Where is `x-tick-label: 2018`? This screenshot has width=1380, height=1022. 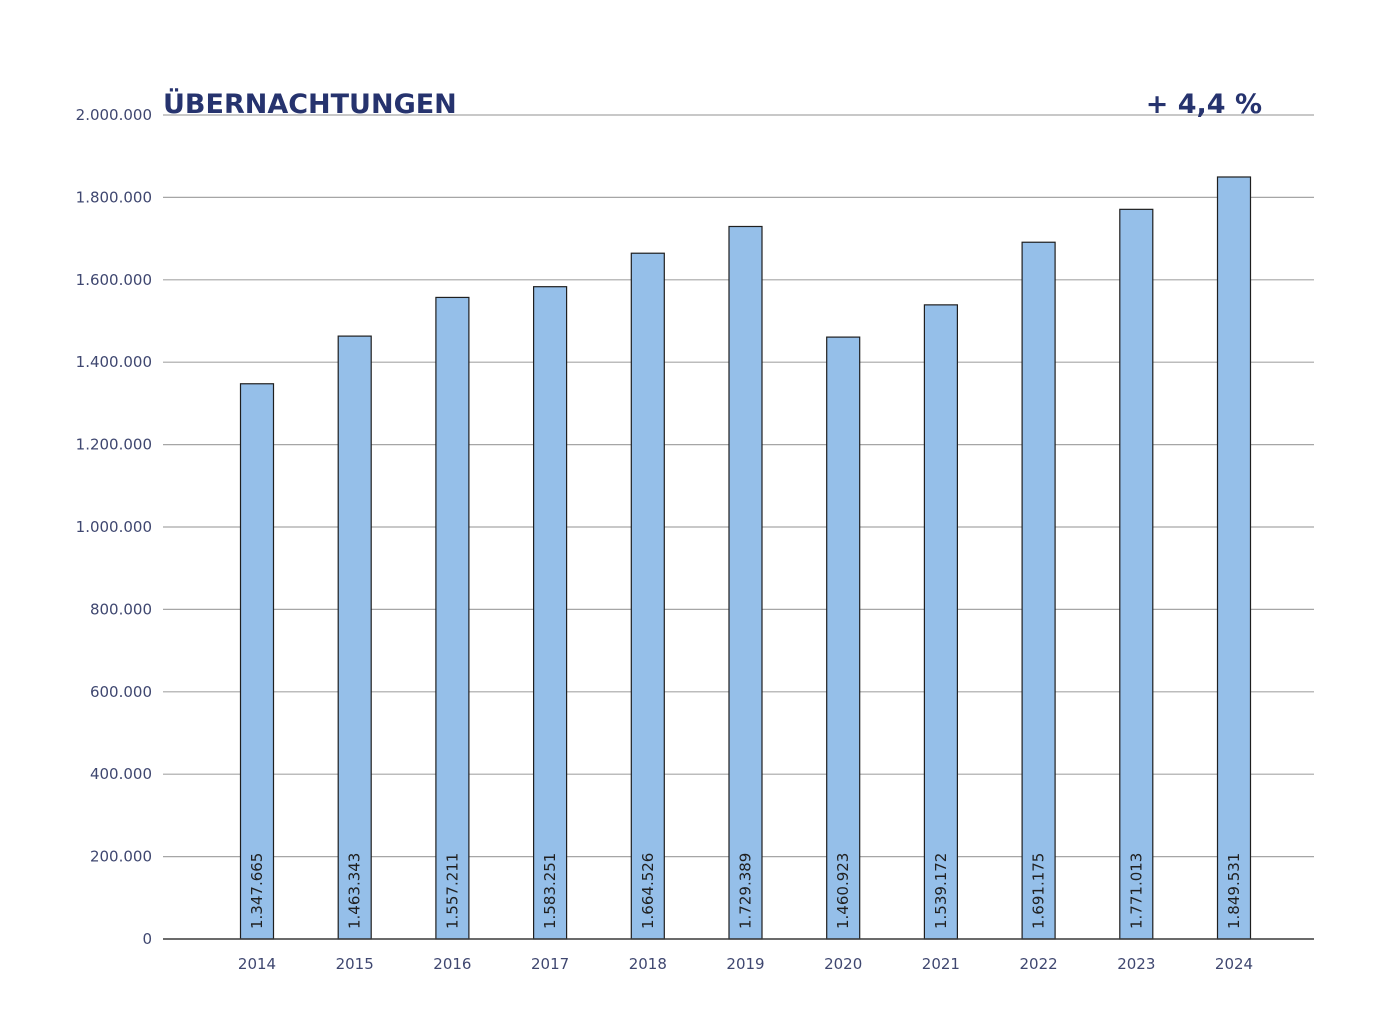 x-tick-label: 2018 is located at coordinates (648, 964).